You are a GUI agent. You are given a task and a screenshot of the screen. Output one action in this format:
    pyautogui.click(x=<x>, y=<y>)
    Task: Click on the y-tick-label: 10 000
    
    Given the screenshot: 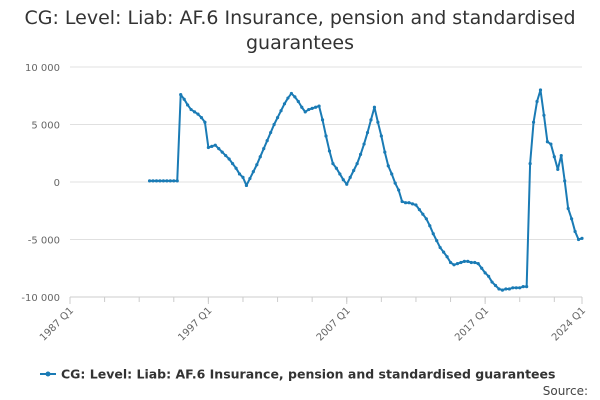 What is the action you would take?
    pyautogui.click(x=42, y=68)
    